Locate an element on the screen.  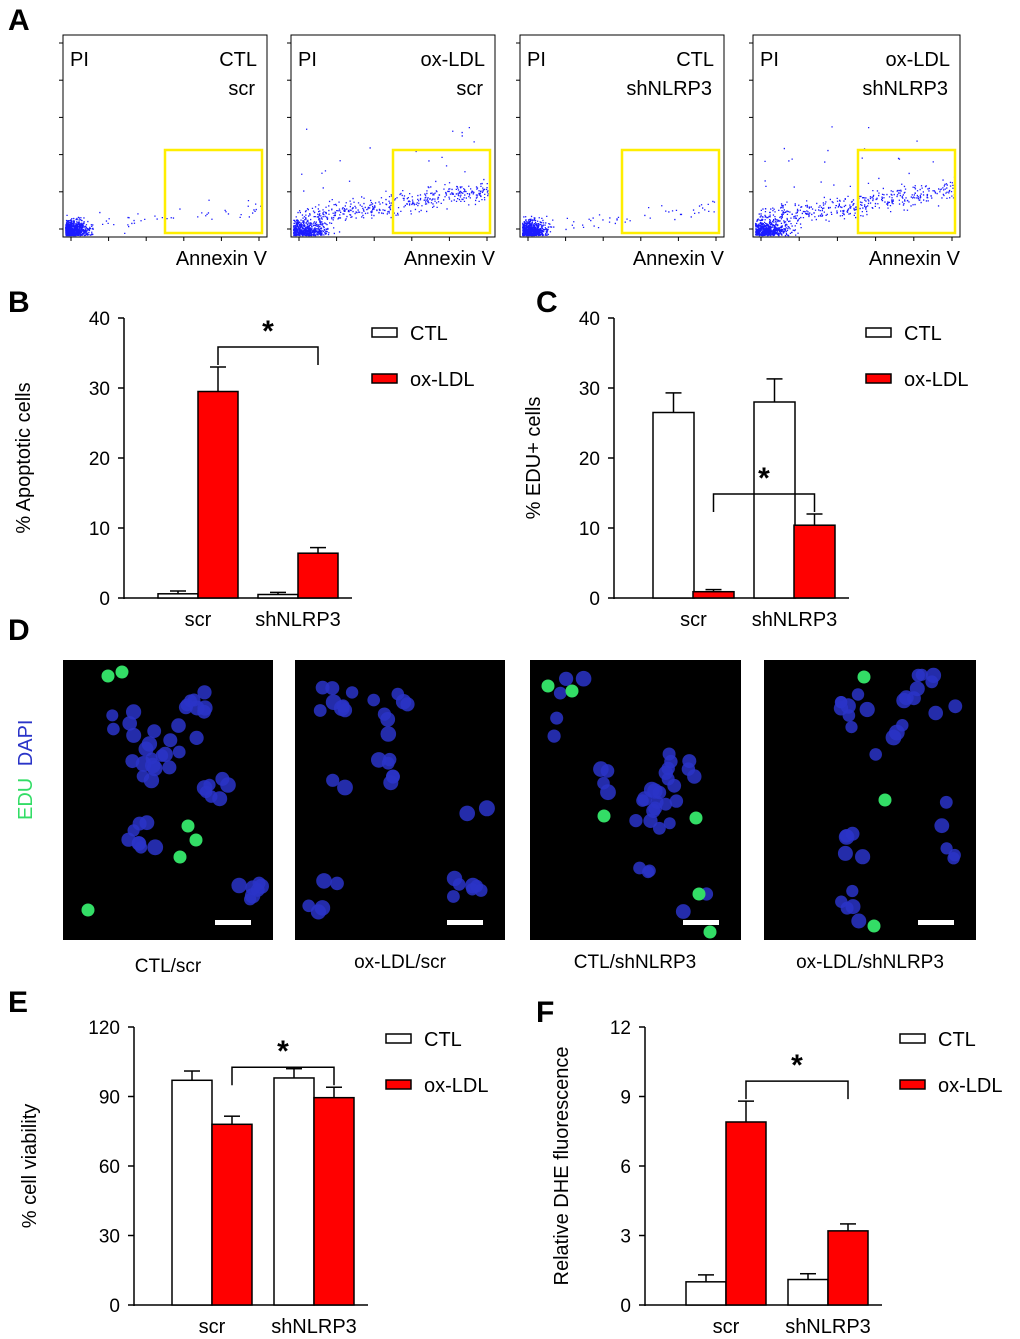
chart-f-ytick-label: 0 is located at coordinates (625, 1306).